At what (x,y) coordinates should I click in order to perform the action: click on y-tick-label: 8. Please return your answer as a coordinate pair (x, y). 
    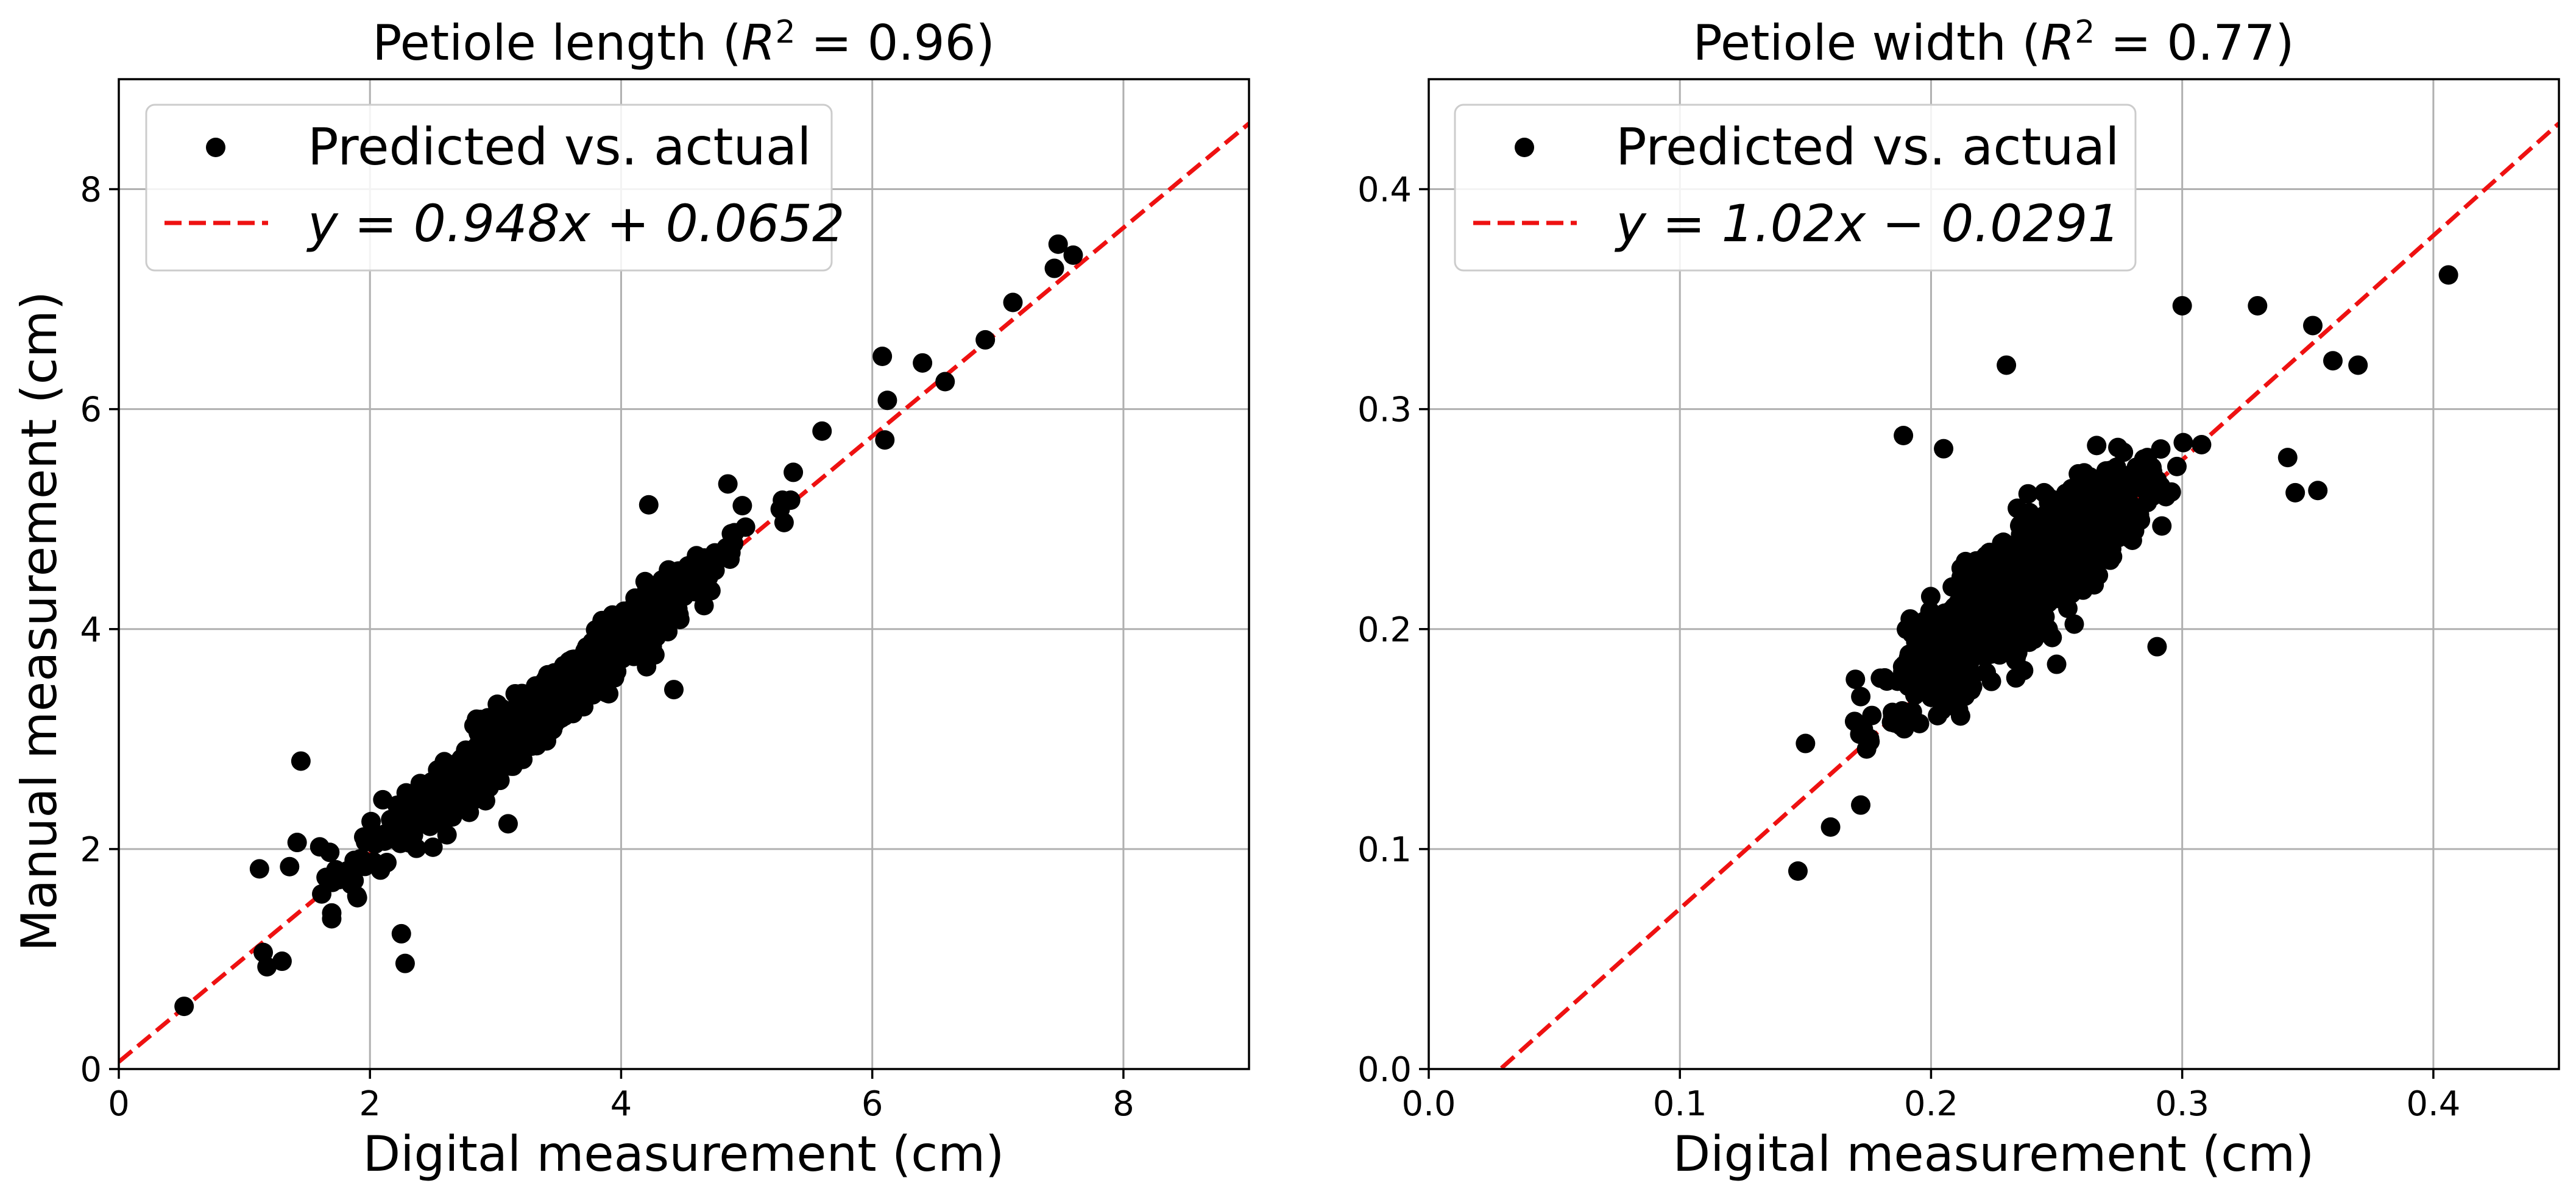
    Looking at the image, I should click on (91, 191).